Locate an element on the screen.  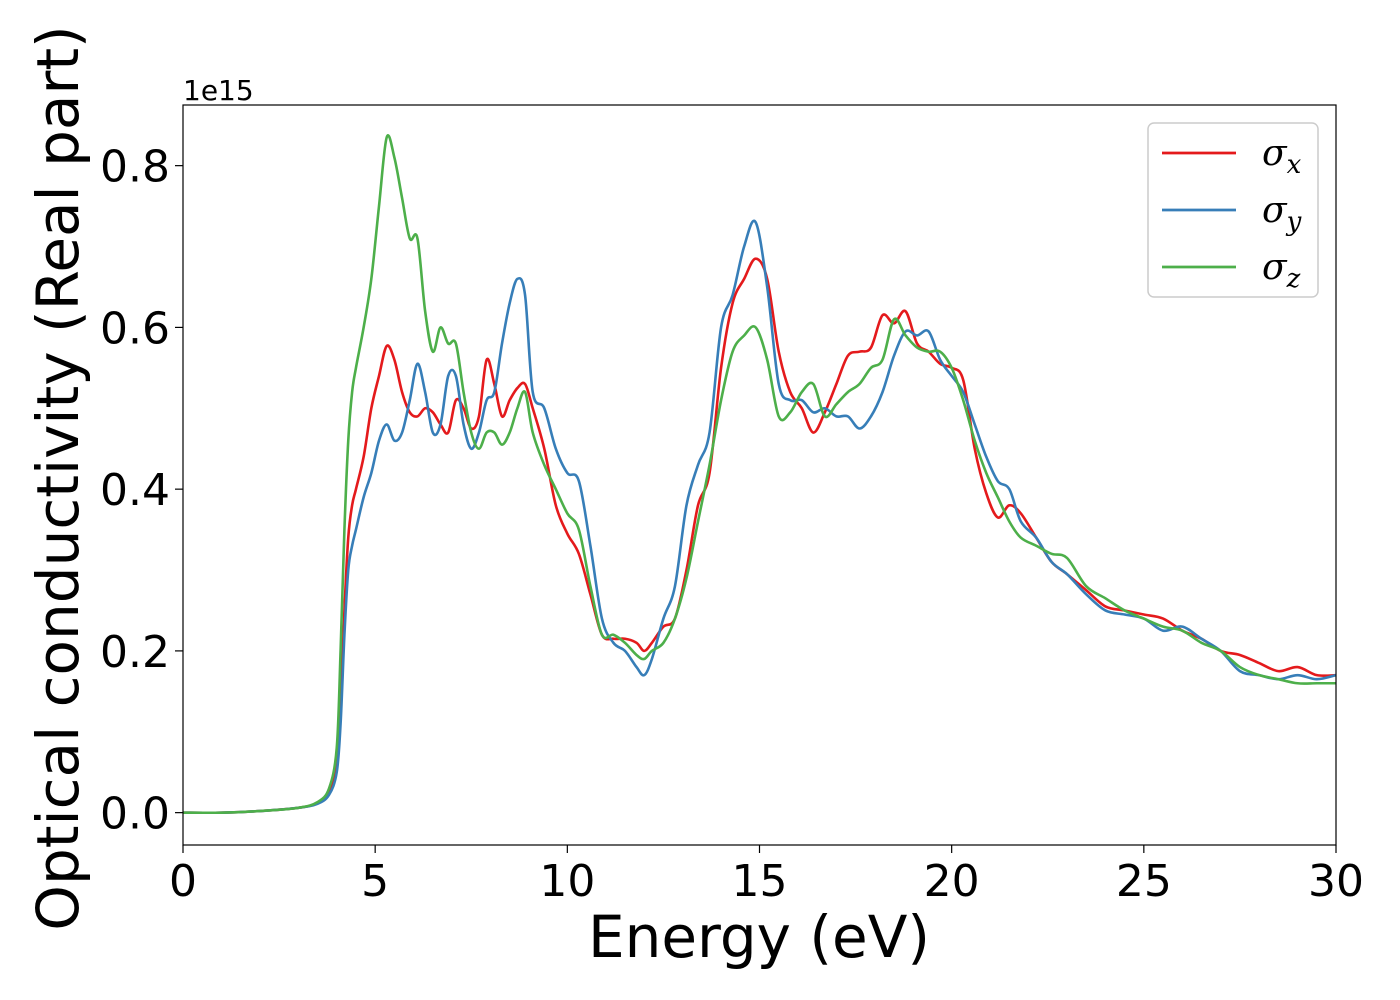
legend-label-x: σx is located at coordinates (1282, 156).